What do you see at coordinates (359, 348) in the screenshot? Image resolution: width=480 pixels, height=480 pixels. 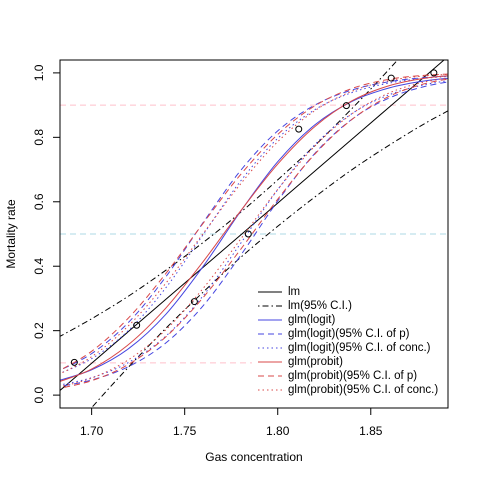 I see `legend-label: glm(logit)(95% C.I. of conc.)` at bounding box center [359, 348].